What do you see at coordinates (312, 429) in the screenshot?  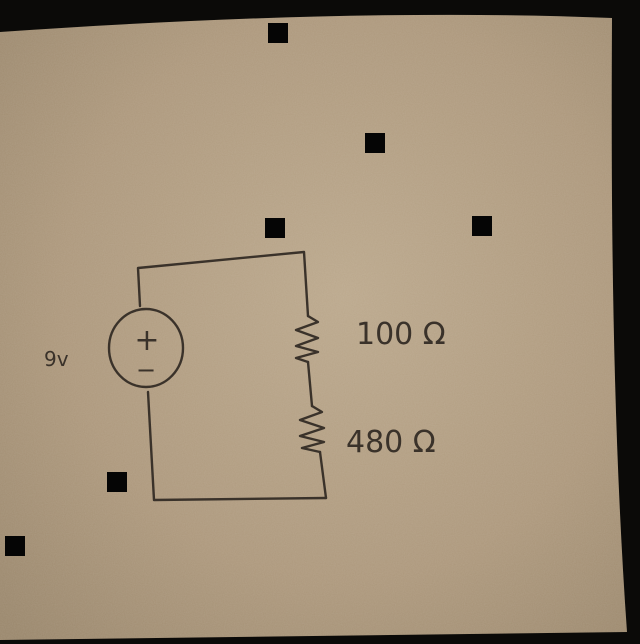 I see `resistor-480-symbol` at bounding box center [312, 429].